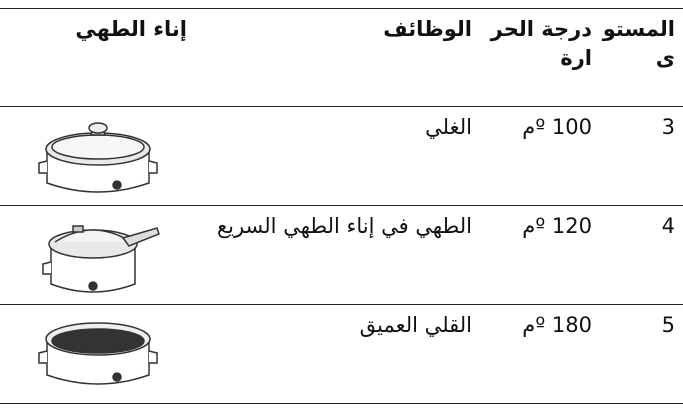 The height and width of the screenshot is (412, 683). I want to click on cell: القلي العميق, so click(337, 354).